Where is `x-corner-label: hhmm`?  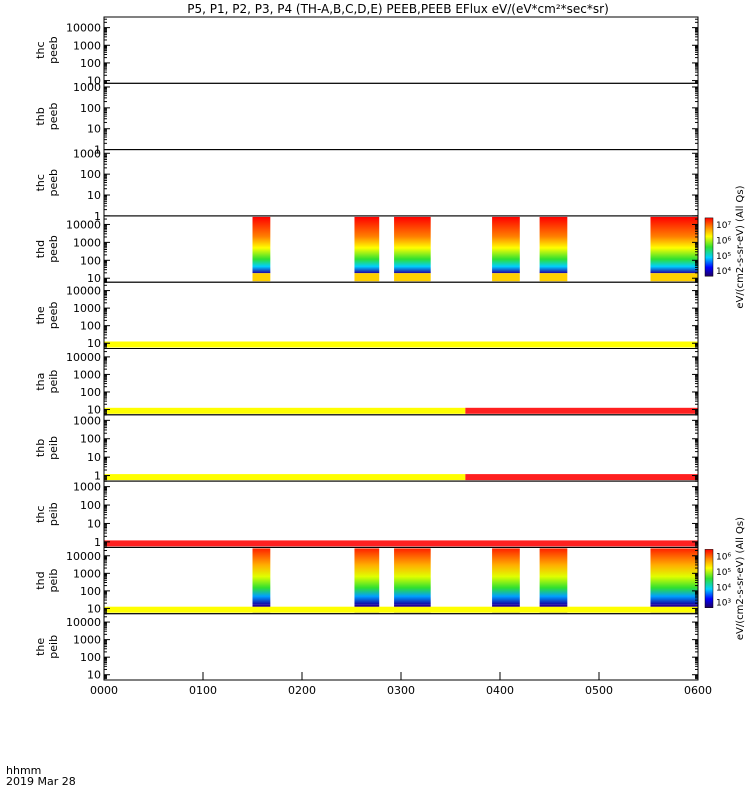 x-corner-label: hhmm is located at coordinates (23, 770).